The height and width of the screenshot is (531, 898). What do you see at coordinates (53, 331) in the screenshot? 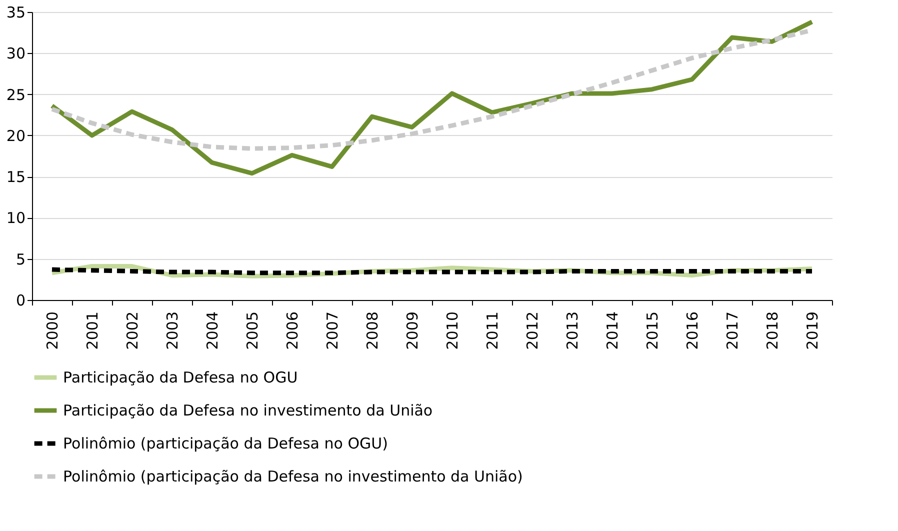
I see `x-tick-label: 2000` at bounding box center [53, 331].